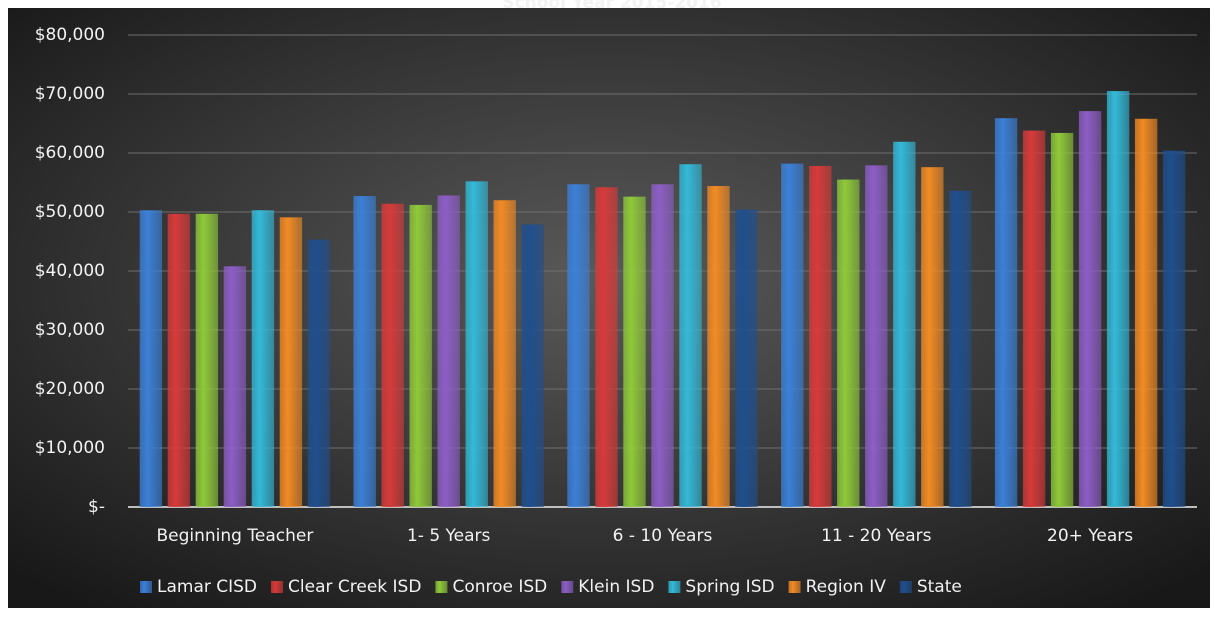  I want to click on legend-label: Clear Creek ISD, so click(354, 587).